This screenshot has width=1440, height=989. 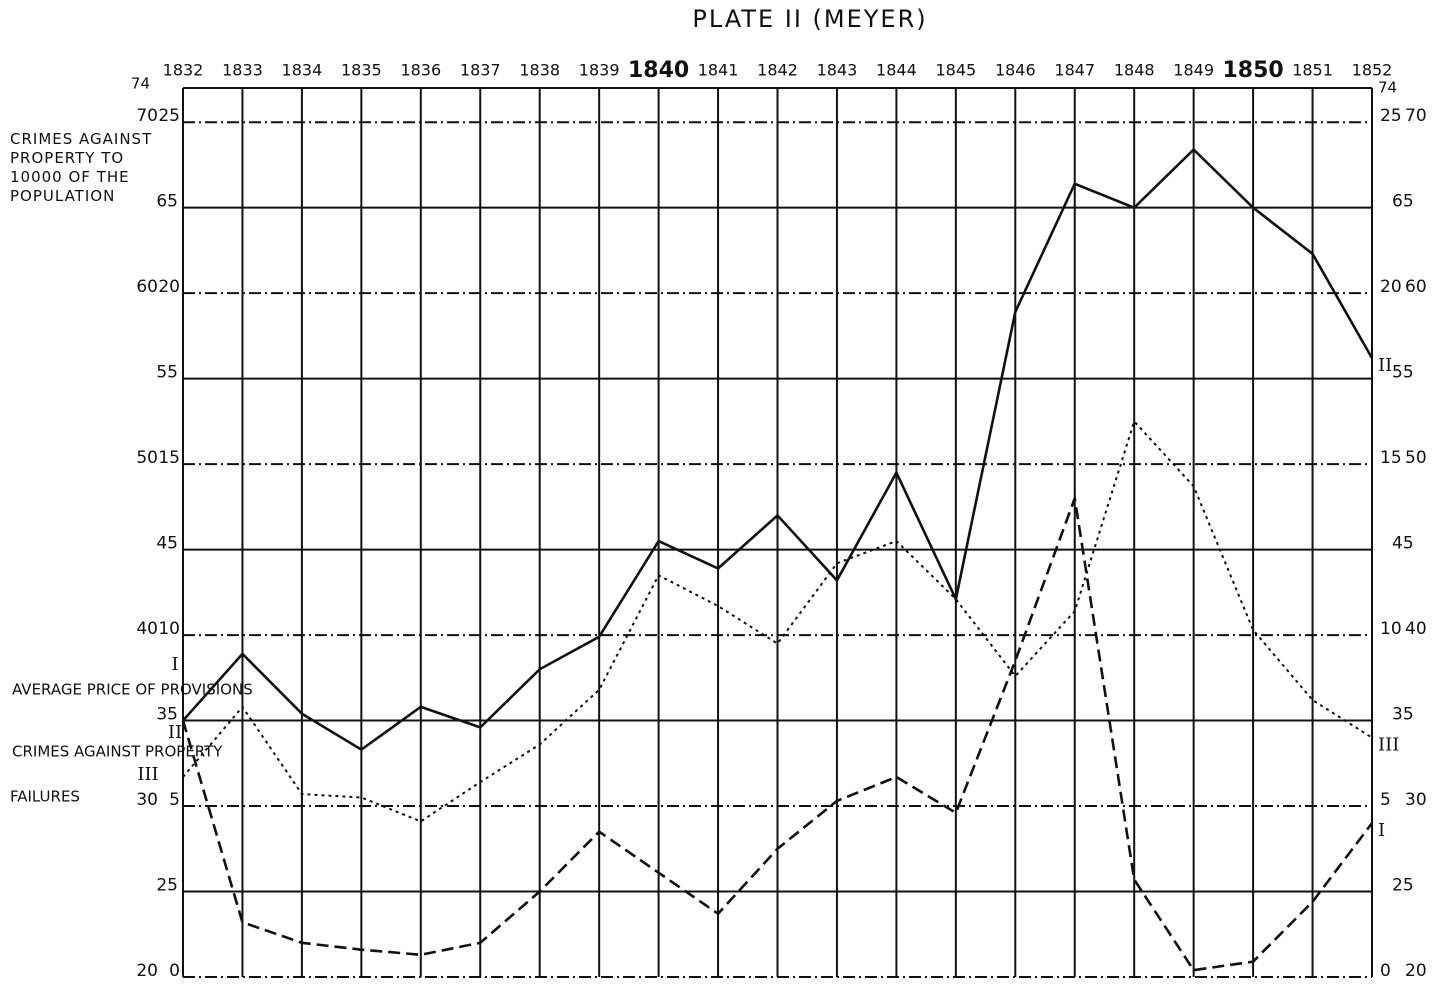 What do you see at coordinates (147, 800) in the screenshot?
I see `y-tick-label-left: 30` at bounding box center [147, 800].